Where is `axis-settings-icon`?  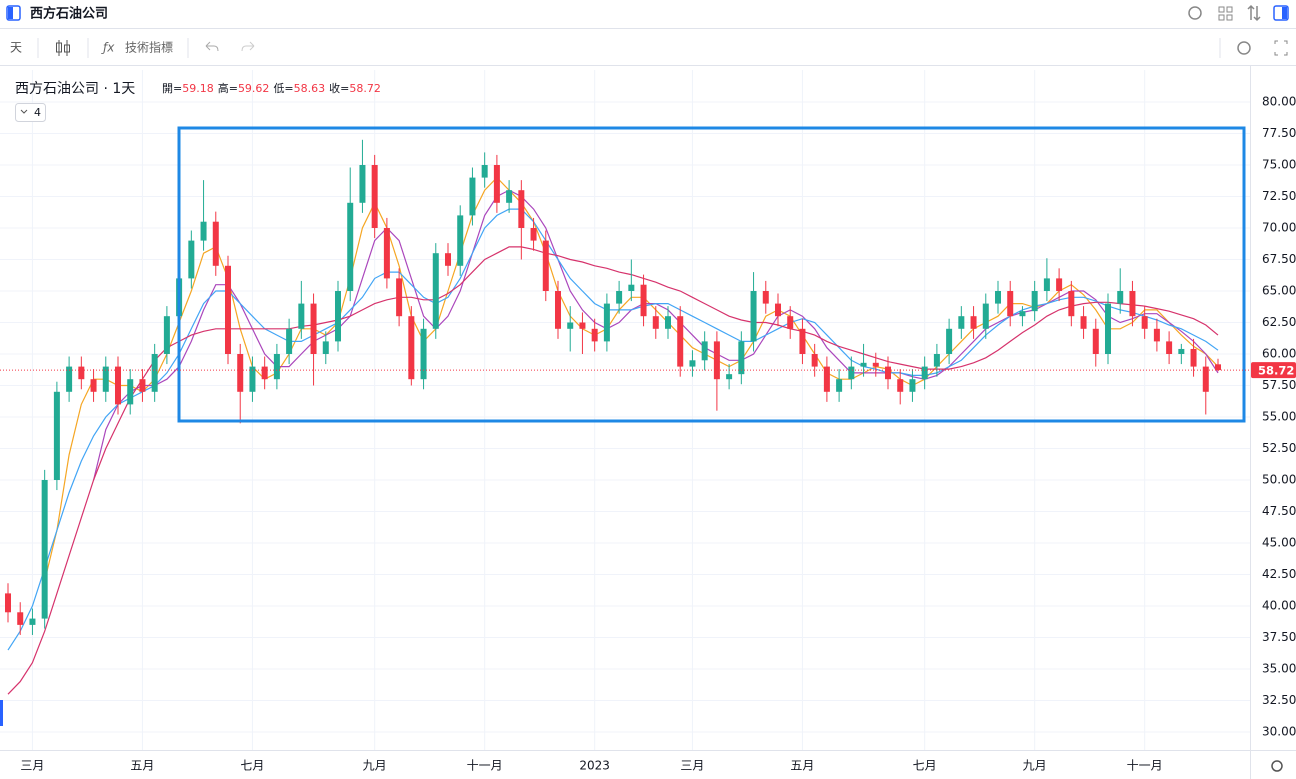 axis-settings-icon is located at coordinates (1277, 766).